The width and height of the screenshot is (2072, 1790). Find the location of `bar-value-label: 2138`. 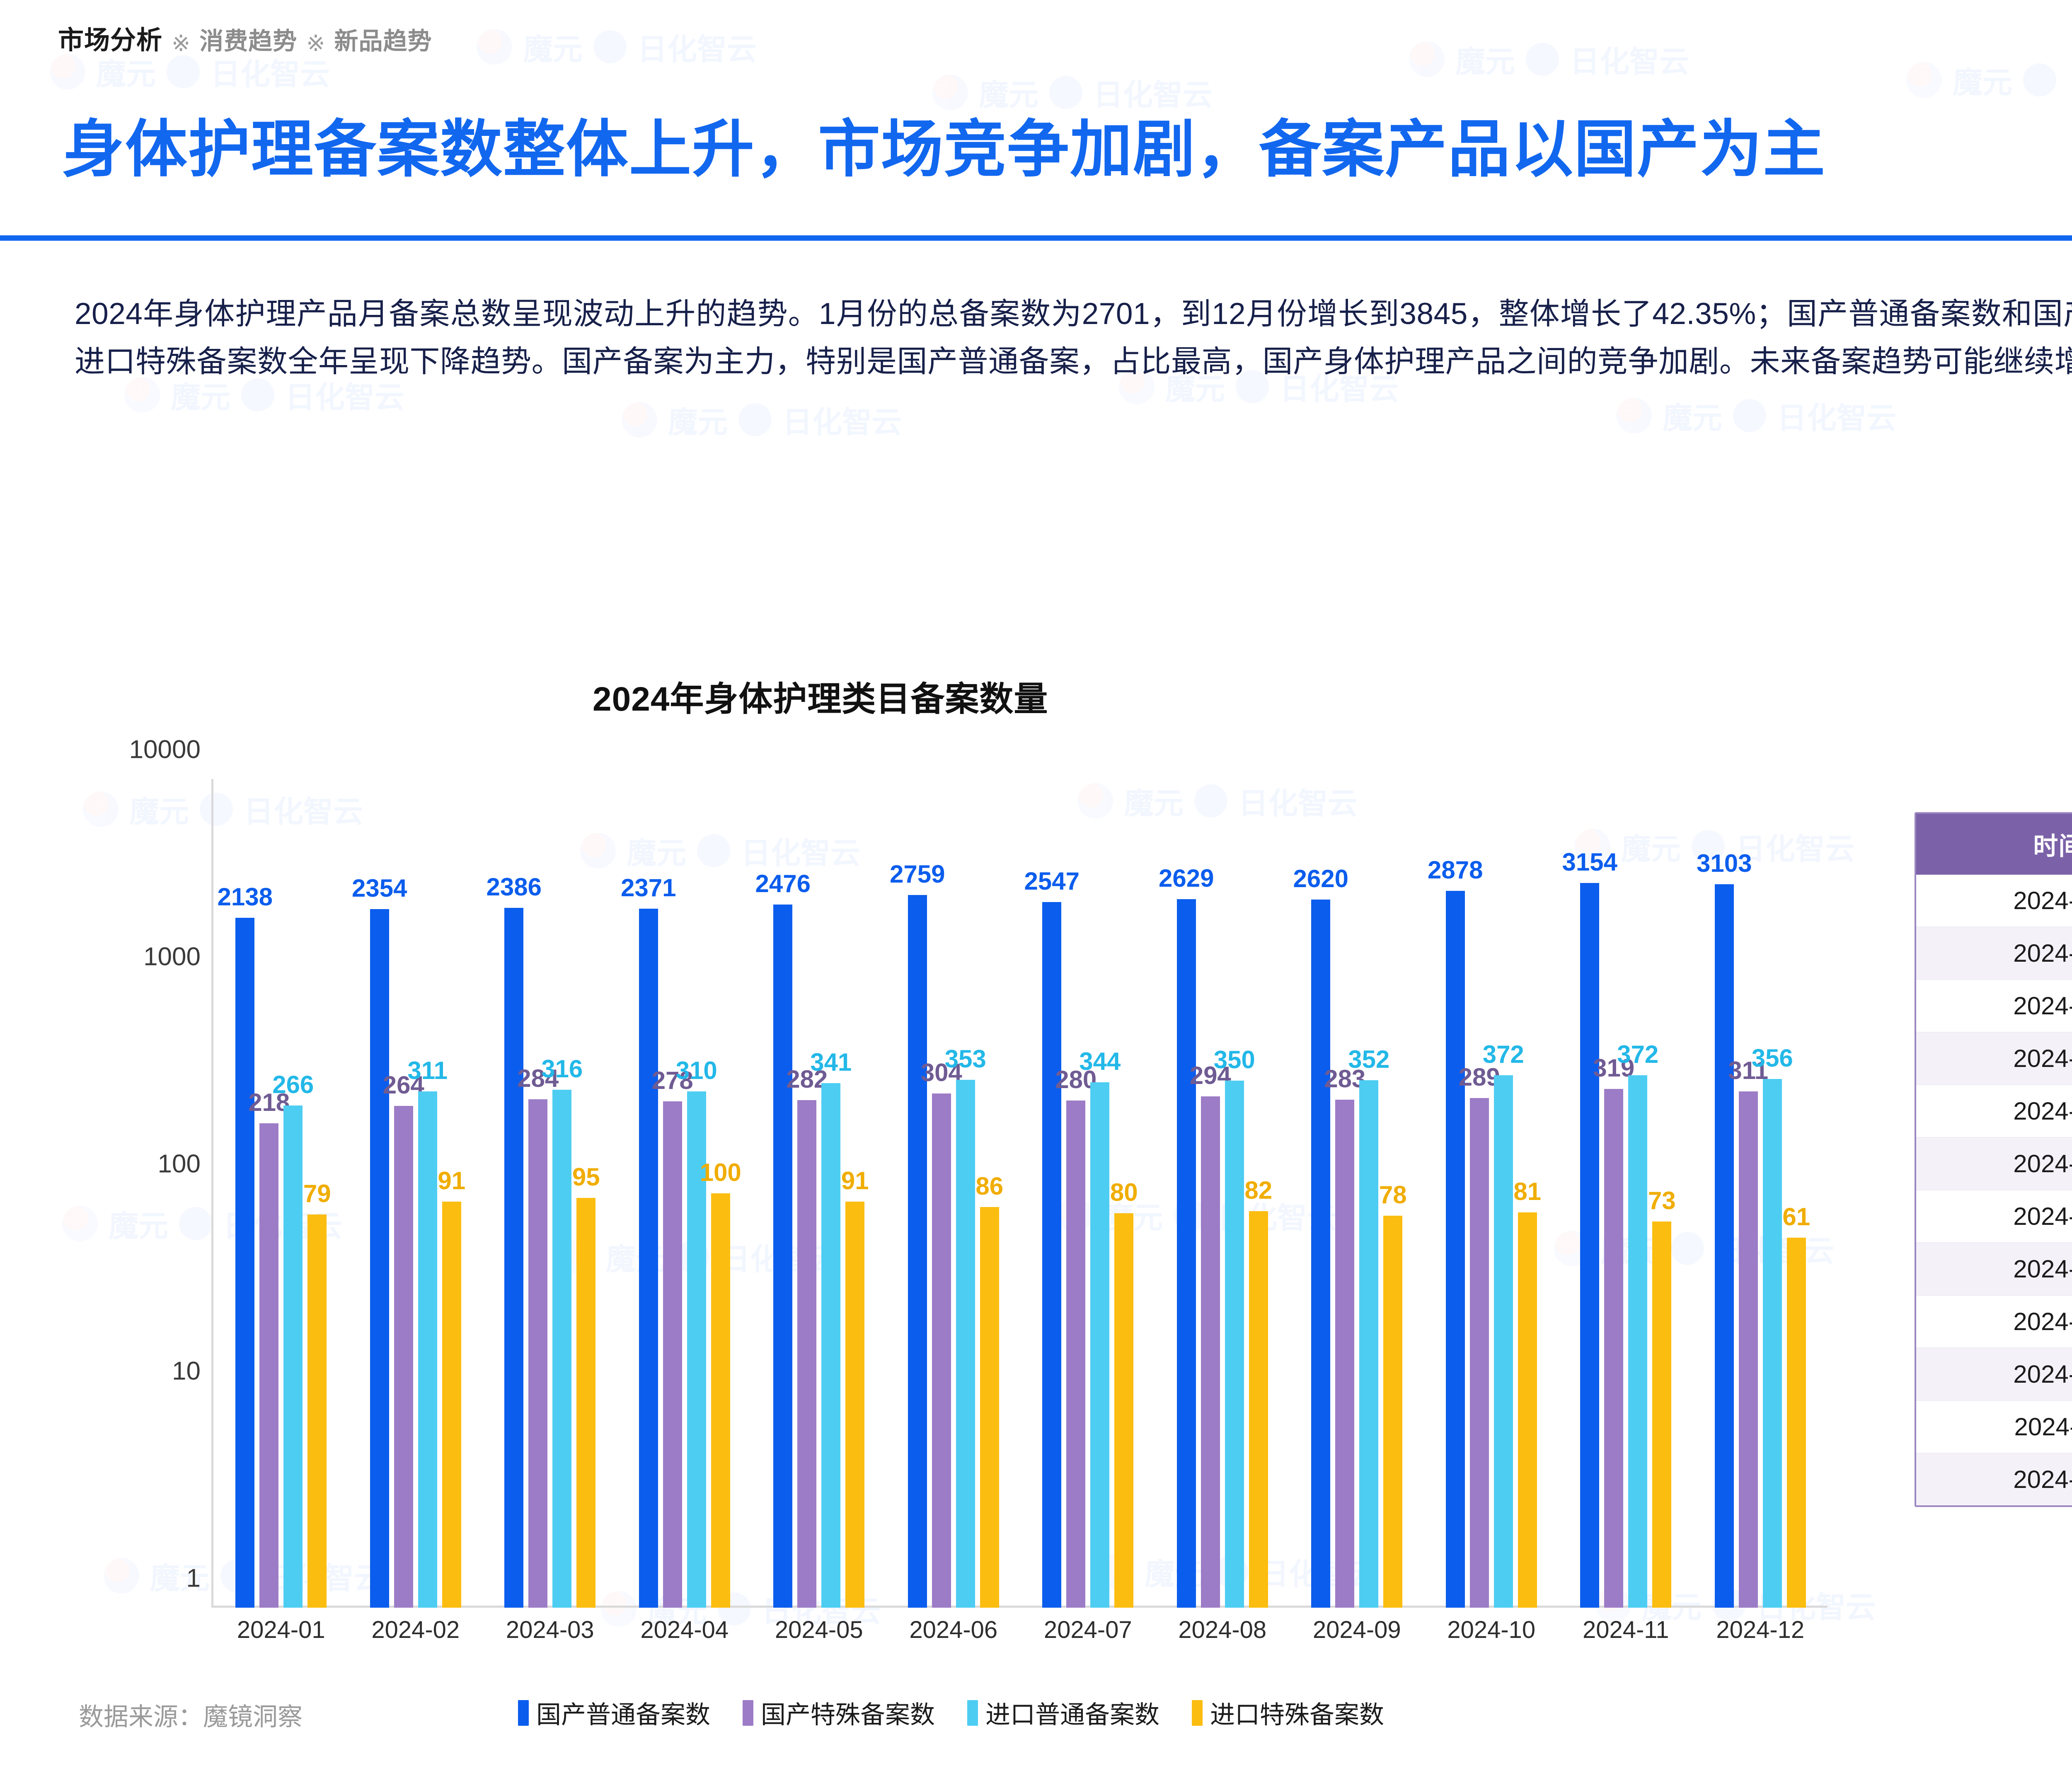

bar-value-label: 2138 is located at coordinates (245, 897).